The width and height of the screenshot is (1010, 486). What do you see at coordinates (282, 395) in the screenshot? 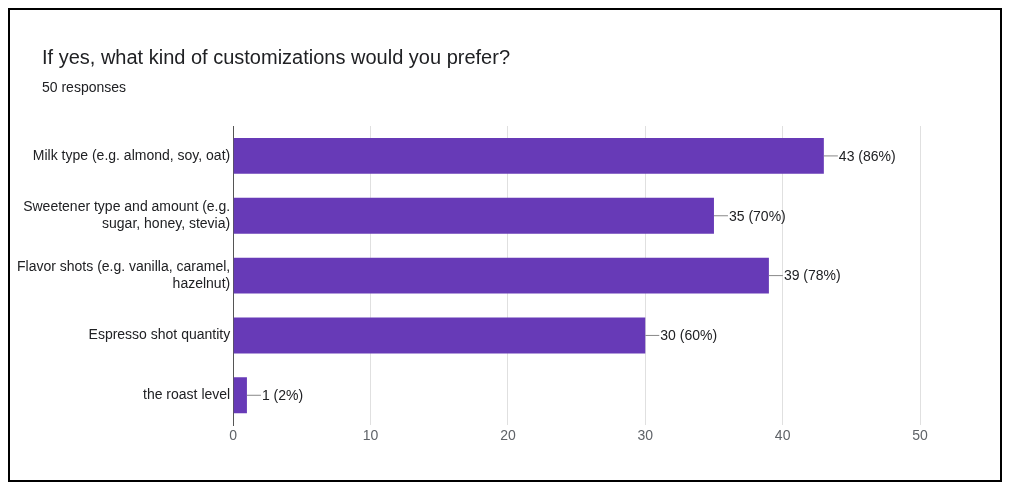
I see `data-label: 1 (2%)` at bounding box center [282, 395].